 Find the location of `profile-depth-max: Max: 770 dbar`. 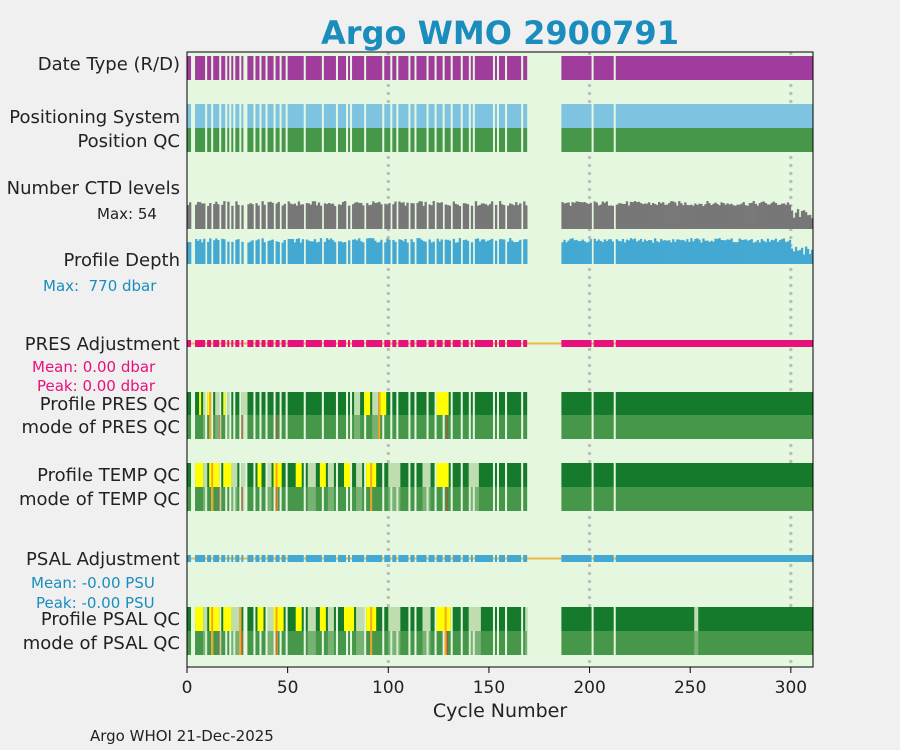

profile-depth-max: Max: 770 dbar is located at coordinates (100, 286).